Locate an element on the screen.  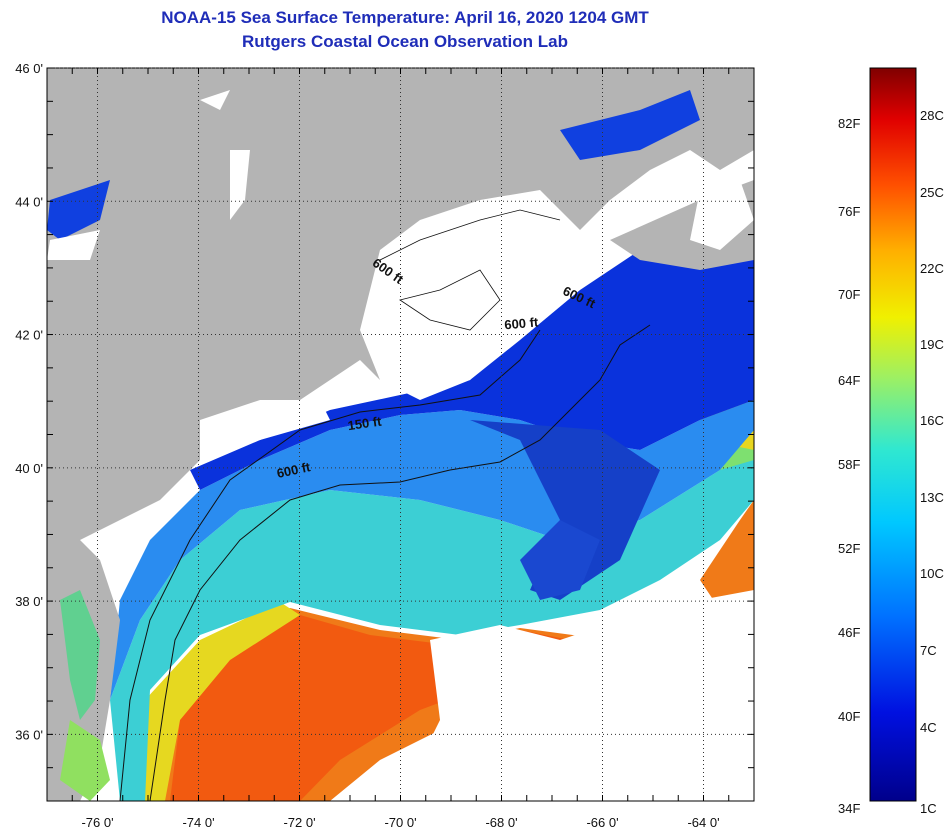
colorbar-celsius-label: 13C is located at coordinates (932, 497).